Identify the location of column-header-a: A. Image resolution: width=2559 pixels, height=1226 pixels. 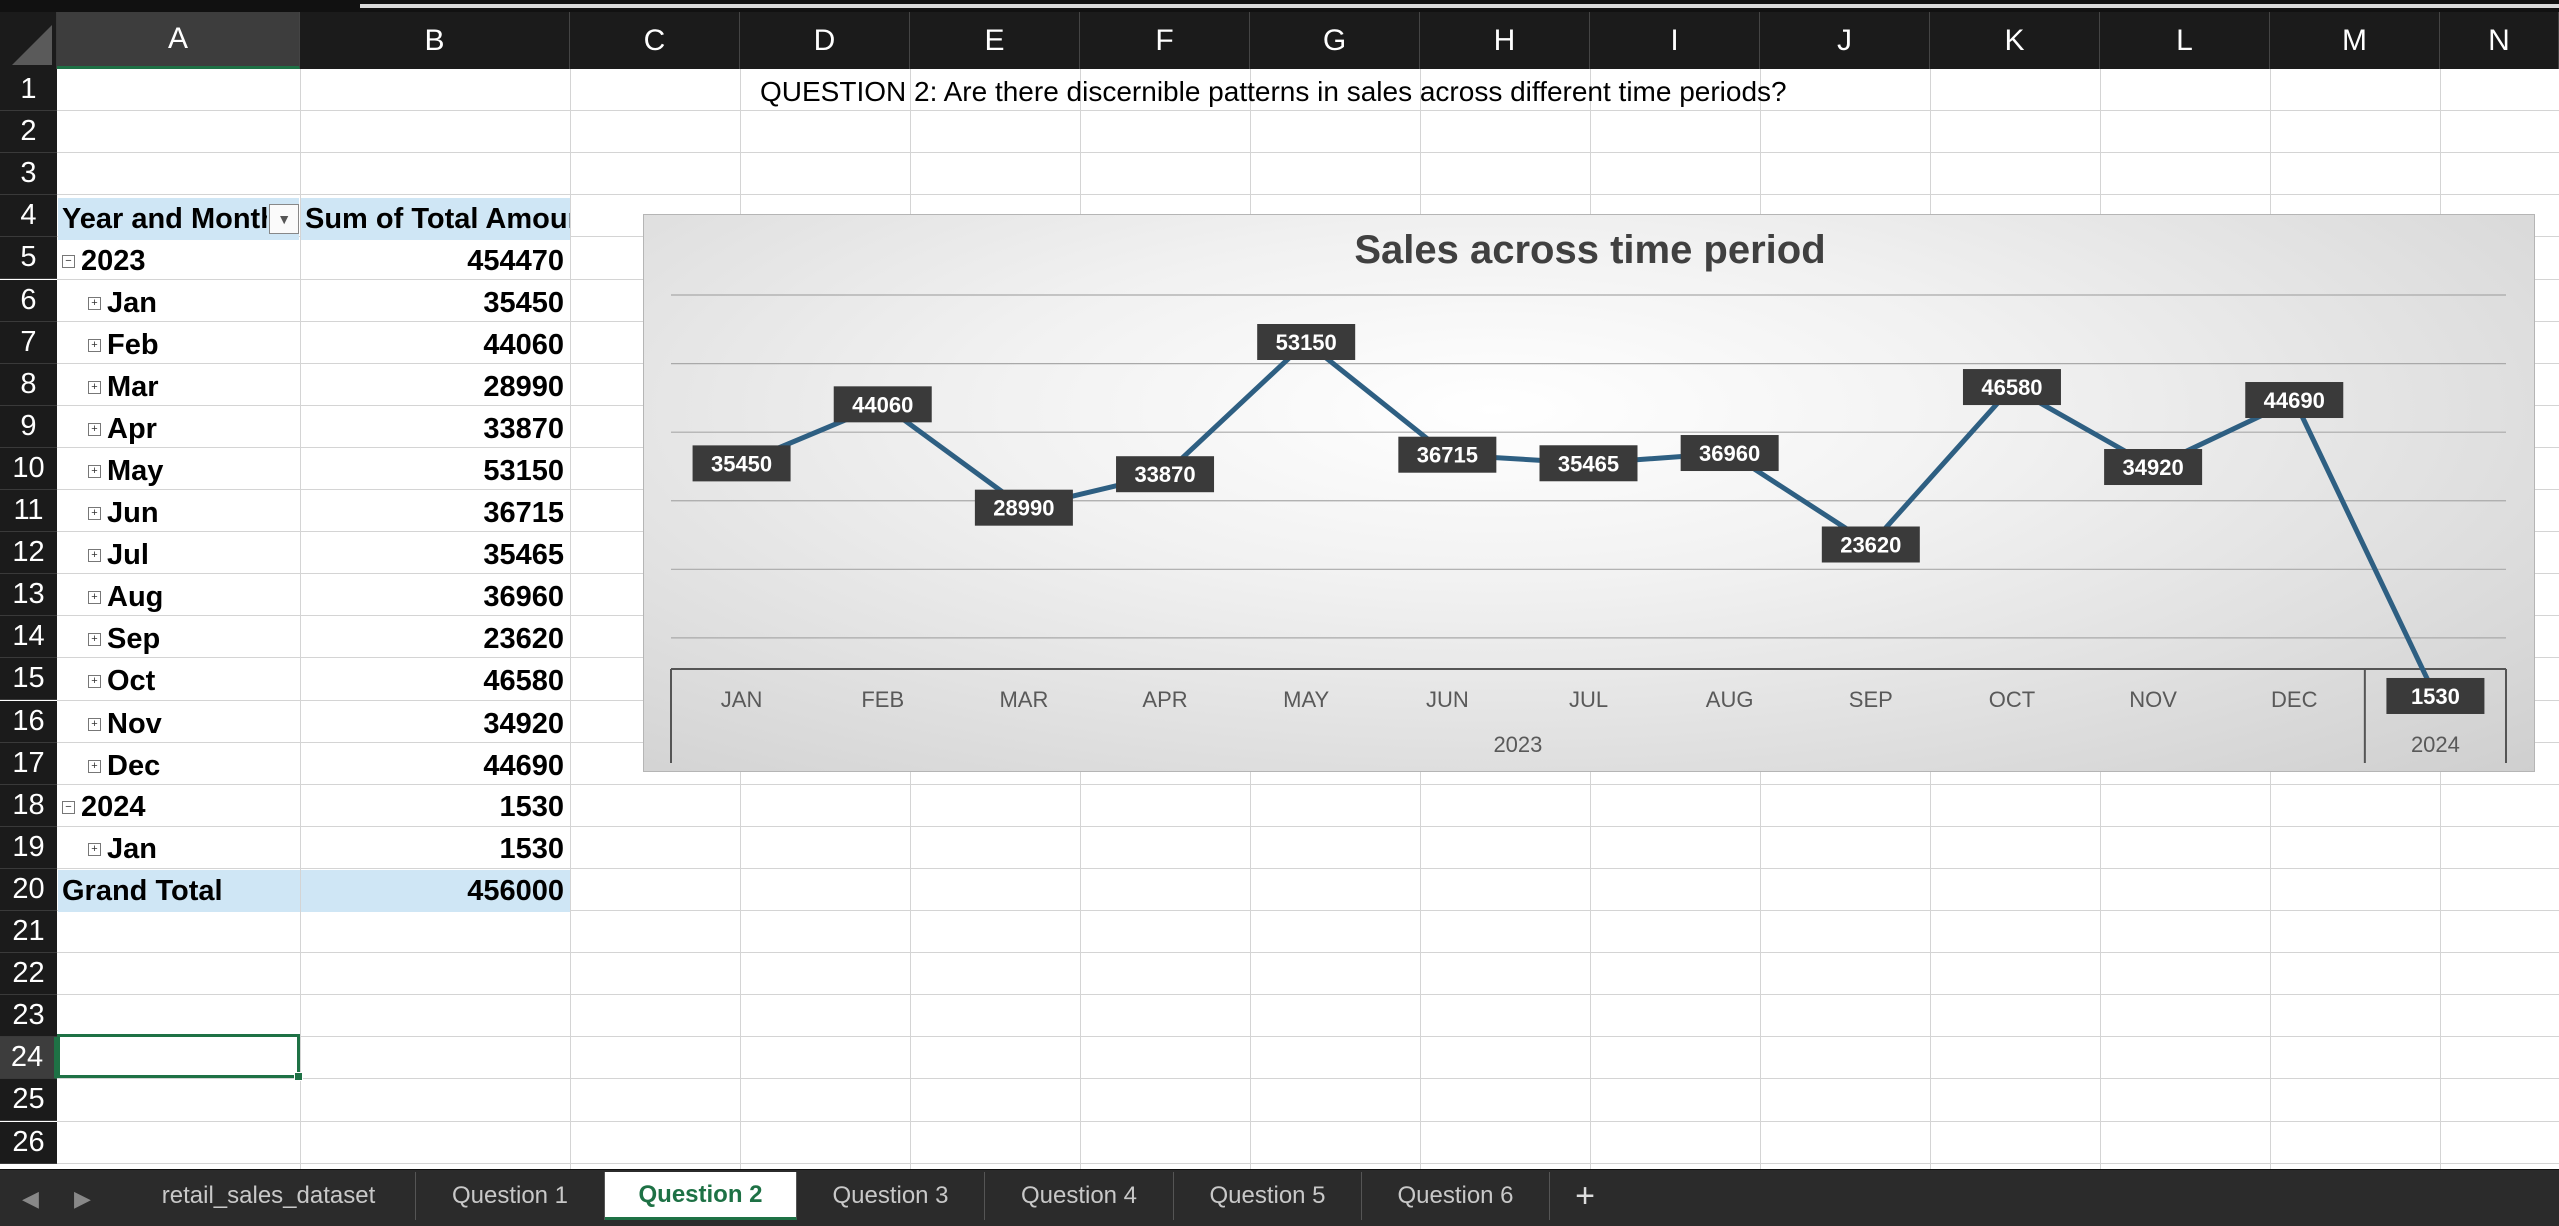
(178, 40).